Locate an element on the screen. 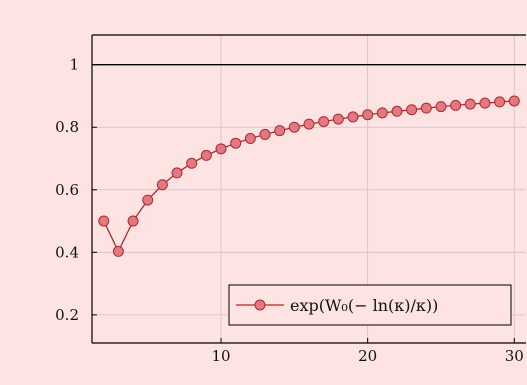 This screenshot has height=385, width=527. x-tick-label-1: 20 is located at coordinates (367, 356).